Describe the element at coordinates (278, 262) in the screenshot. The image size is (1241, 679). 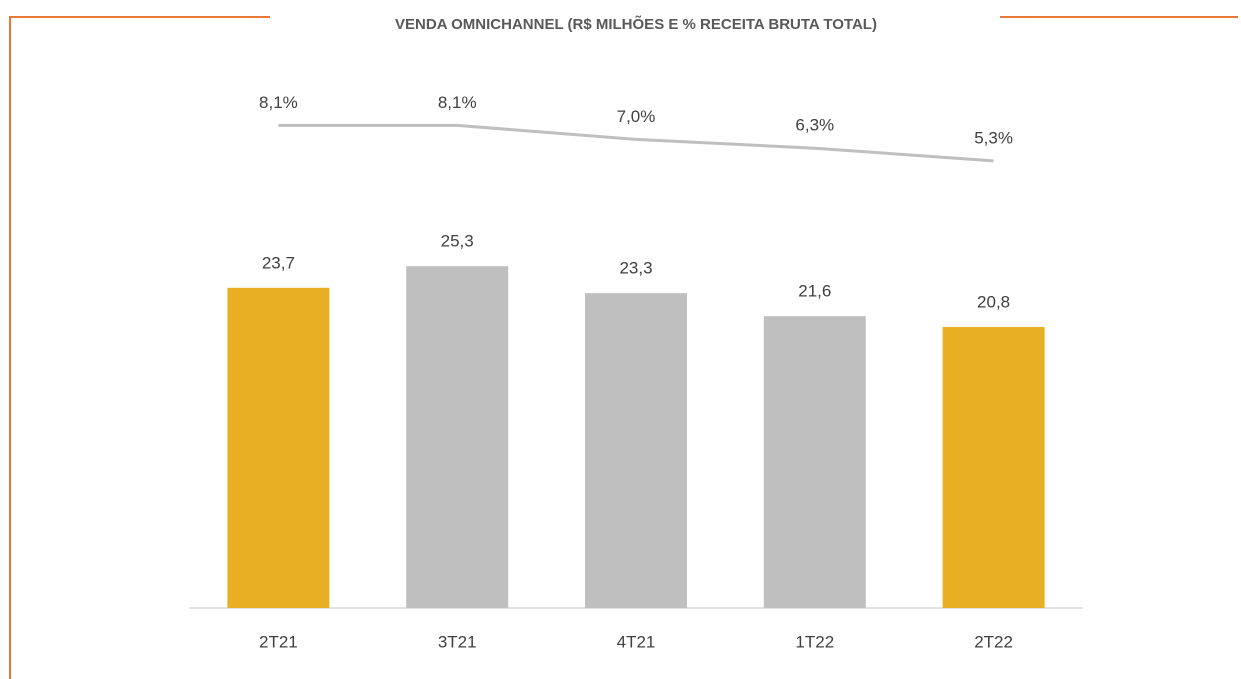
I see `data-label: 23,7` at that location.